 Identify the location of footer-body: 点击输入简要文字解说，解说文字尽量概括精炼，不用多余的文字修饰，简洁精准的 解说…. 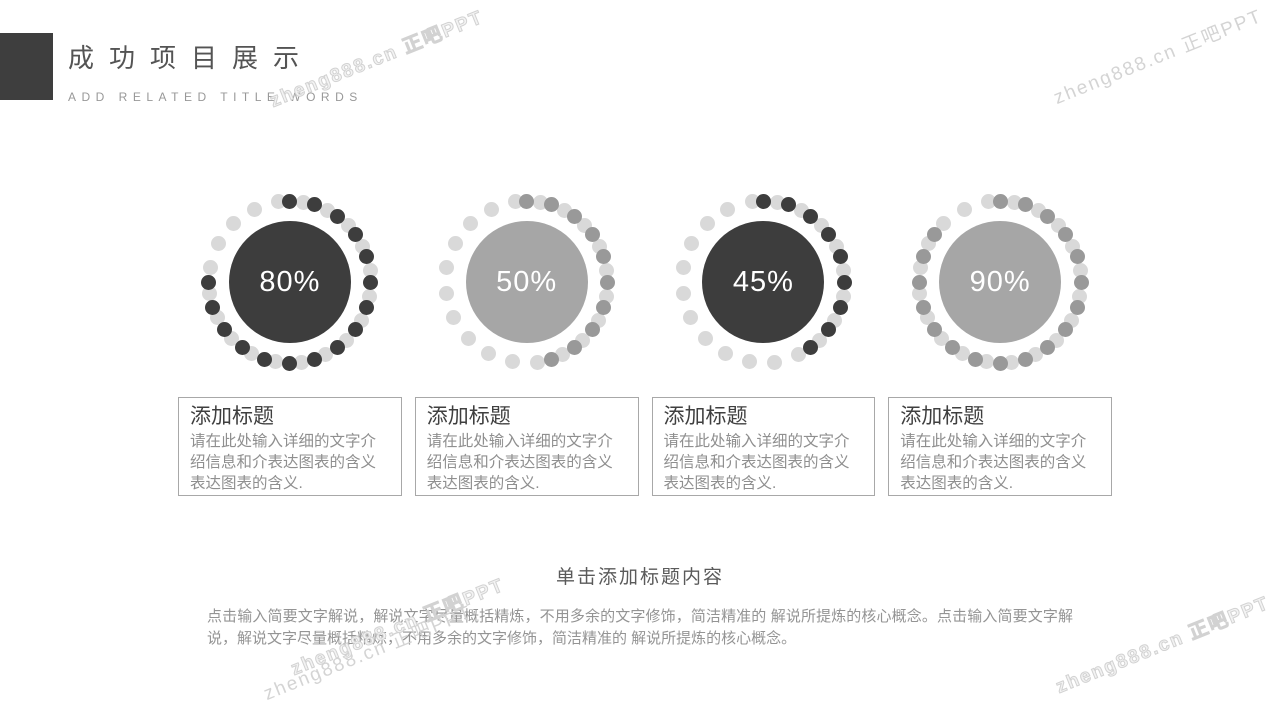
(640, 627).